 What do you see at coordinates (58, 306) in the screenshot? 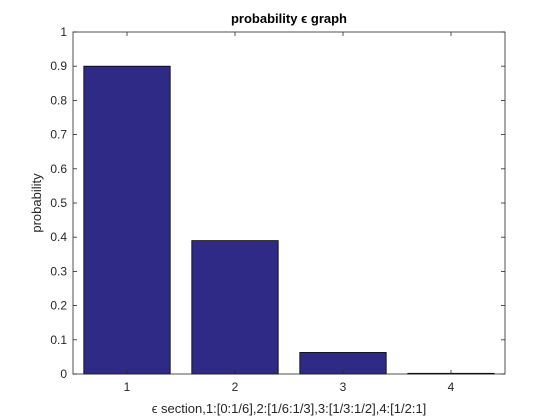
I see `y-tick-label: 0.2` at bounding box center [58, 306].